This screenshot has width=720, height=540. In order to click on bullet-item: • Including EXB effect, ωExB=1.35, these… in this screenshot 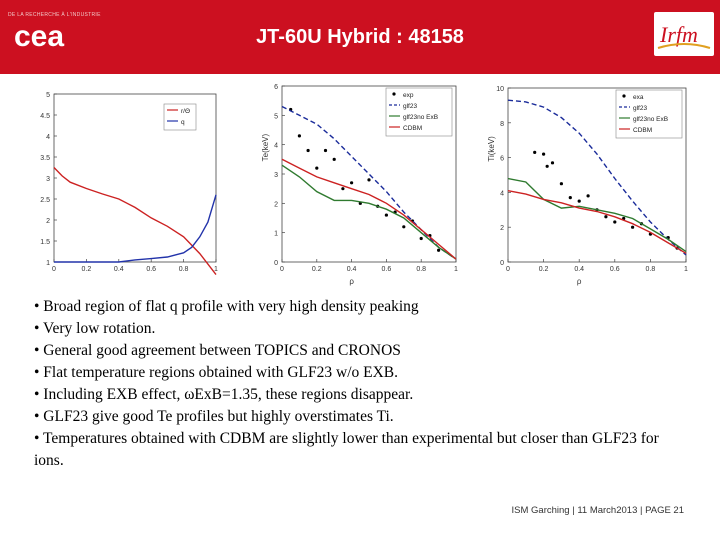, I will do `click(224, 394)`.